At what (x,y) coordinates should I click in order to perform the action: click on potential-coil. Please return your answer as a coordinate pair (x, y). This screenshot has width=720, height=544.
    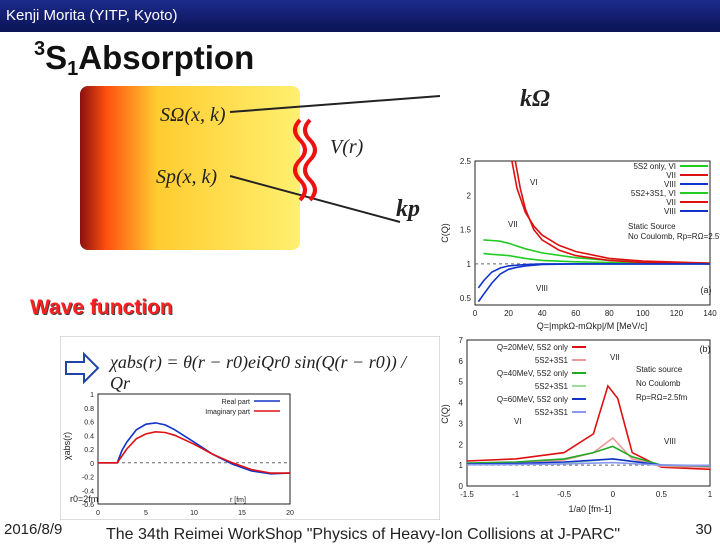
    Looking at the image, I should click on (300, 160).